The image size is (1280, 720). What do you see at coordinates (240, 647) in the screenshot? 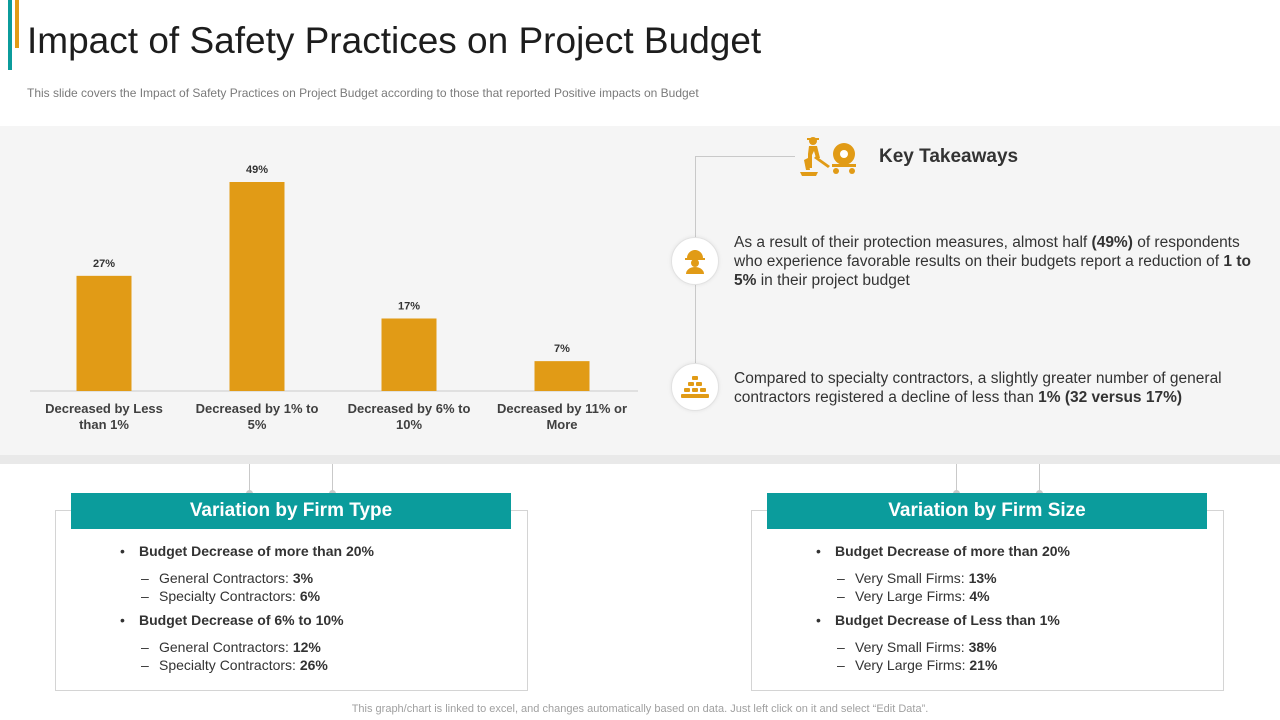
I see `firm-type-b2-item-1: General Contractors: 12%` at bounding box center [240, 647].